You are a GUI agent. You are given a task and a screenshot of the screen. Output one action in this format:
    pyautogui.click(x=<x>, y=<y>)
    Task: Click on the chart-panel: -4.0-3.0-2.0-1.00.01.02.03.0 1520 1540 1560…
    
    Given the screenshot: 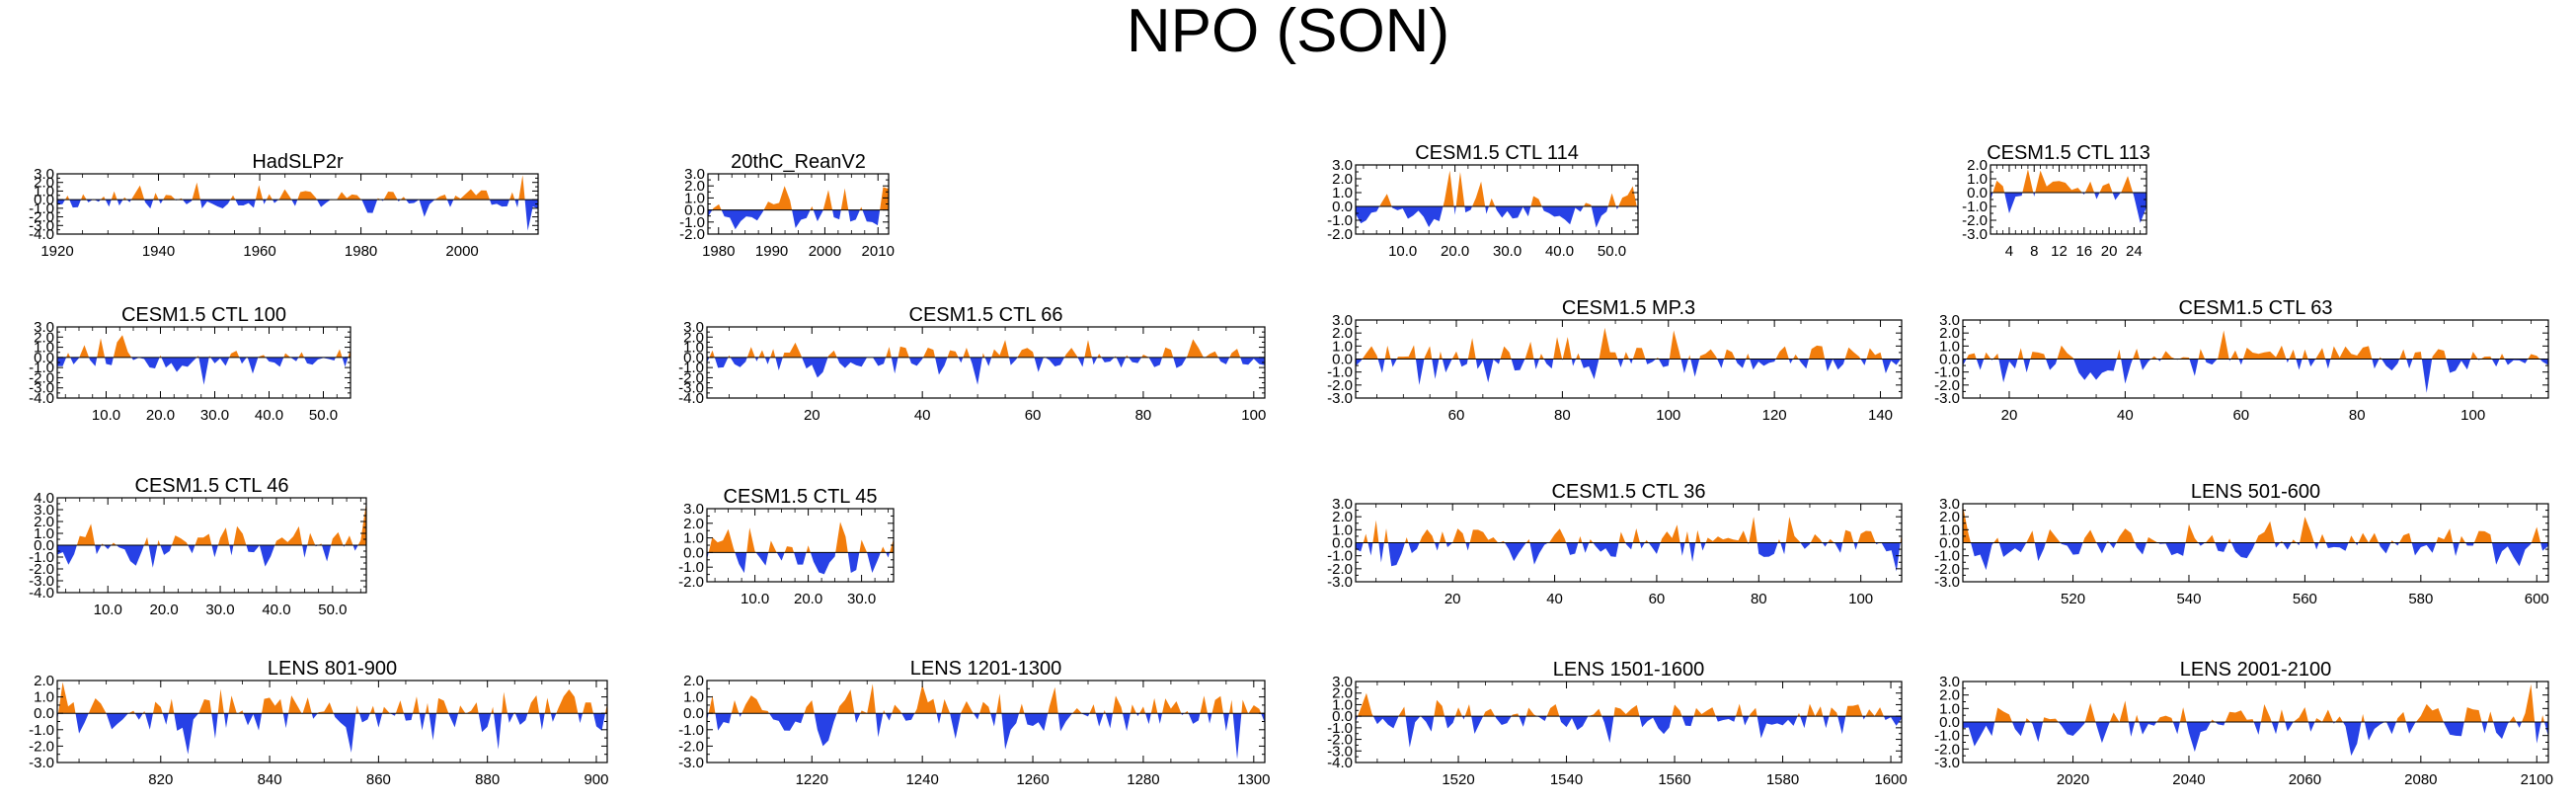 What is the action you would take?
    pyautogui.click(x=1617, y=723)
    